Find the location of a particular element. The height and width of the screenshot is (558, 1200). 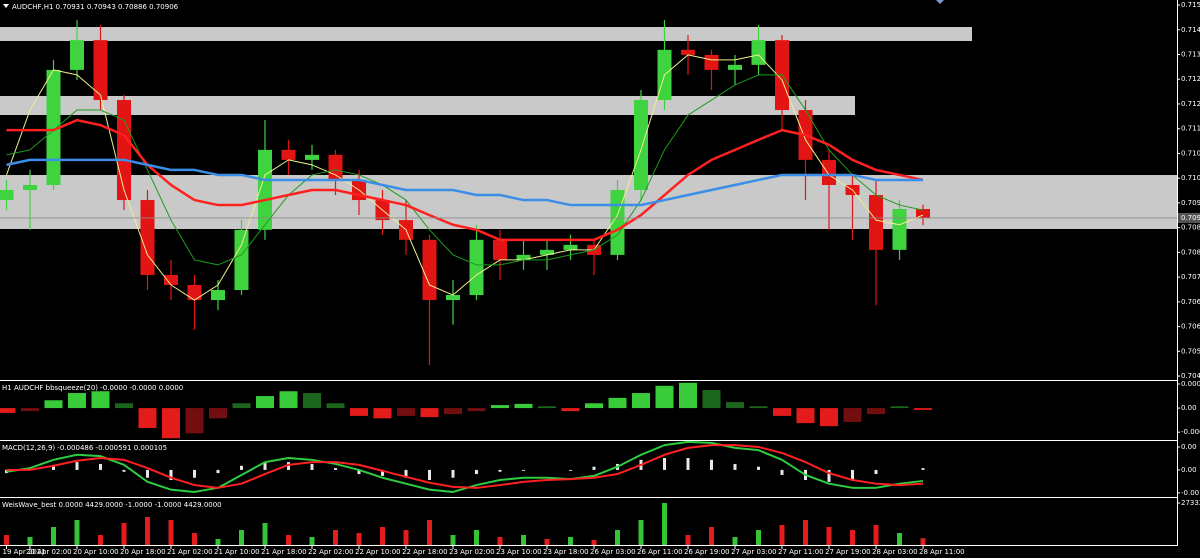

y-tick-label: 27332 is located at coordinates (1190, 503).